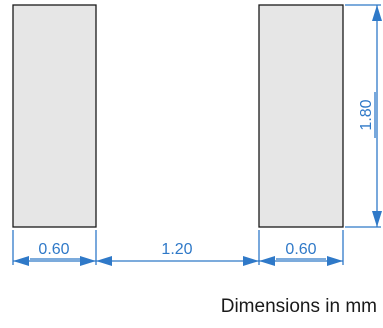 This screenshot has height=328, width=383. I want to click on dimension-label-height: 1.80, so click(366, 114).